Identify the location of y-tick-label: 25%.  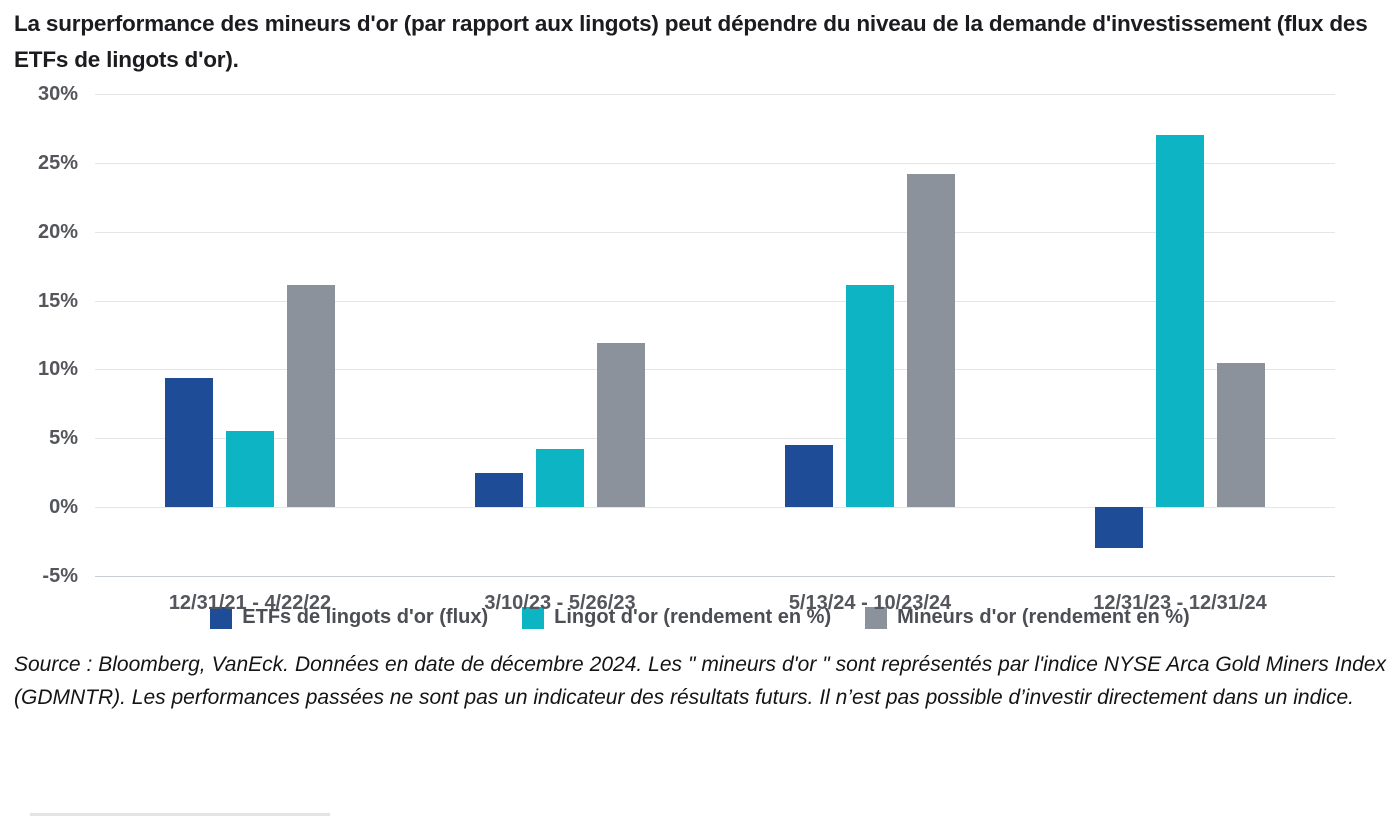
(57, 162).